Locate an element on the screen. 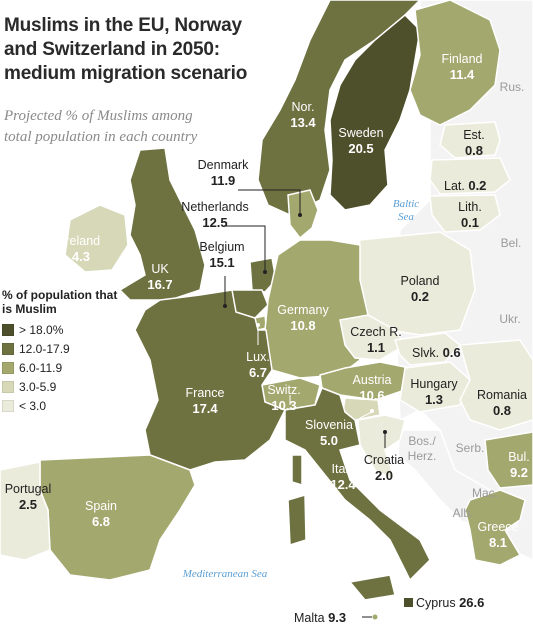 The height and width of the screenshot is (640, 533). leader-dot-denmark is located at coordinates (300, 215).